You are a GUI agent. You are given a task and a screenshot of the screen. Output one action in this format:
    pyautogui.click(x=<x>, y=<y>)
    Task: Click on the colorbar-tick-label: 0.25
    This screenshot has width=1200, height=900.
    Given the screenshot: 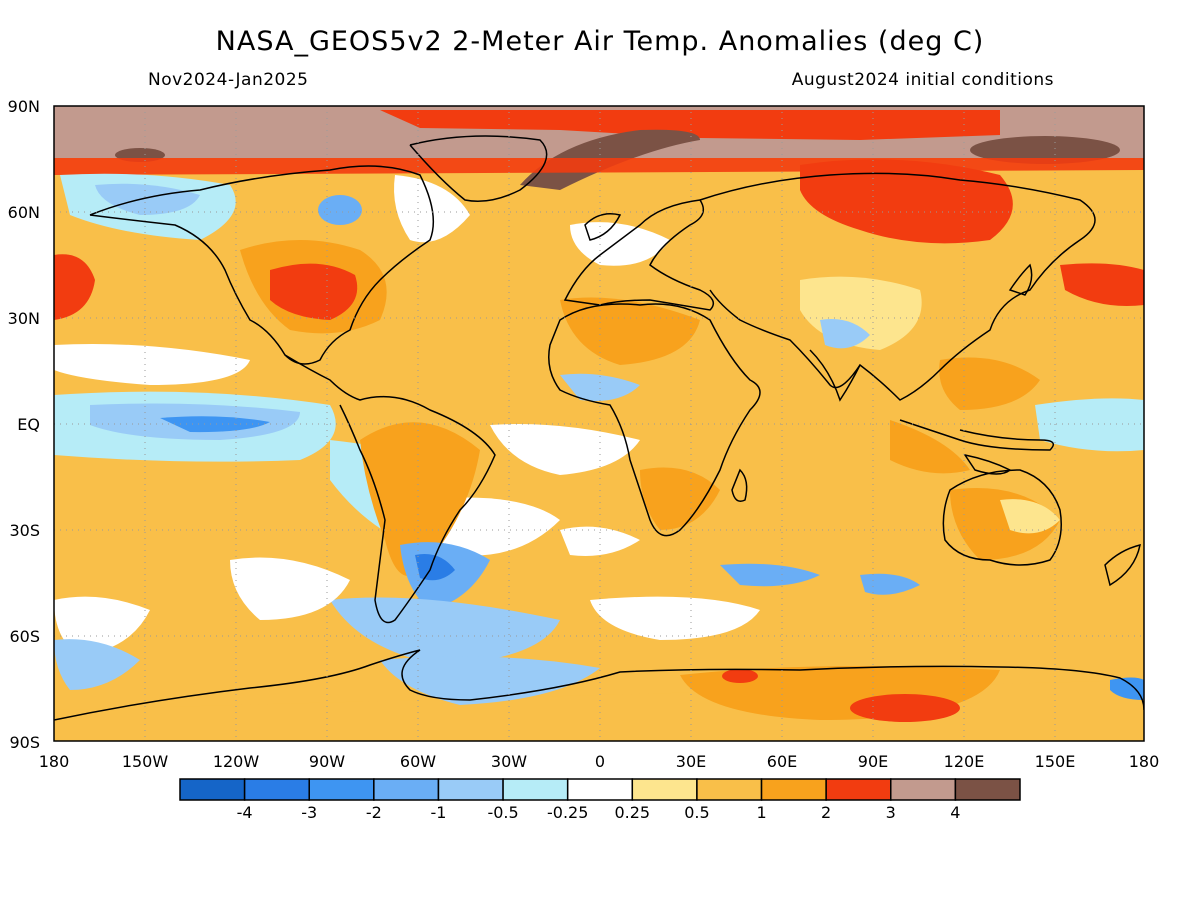 What is the action you would take?
    pyautogui.click(x=632, y=812)
    